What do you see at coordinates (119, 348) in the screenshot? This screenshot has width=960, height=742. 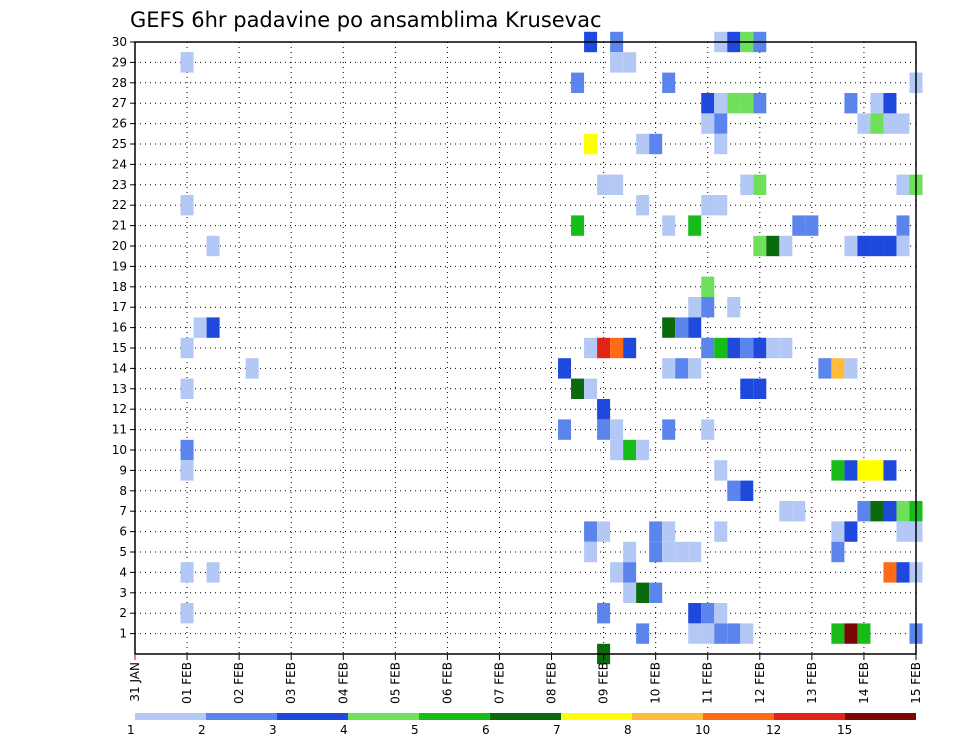 I see `y-tick-label: 15` at bounding box center [119, 348].